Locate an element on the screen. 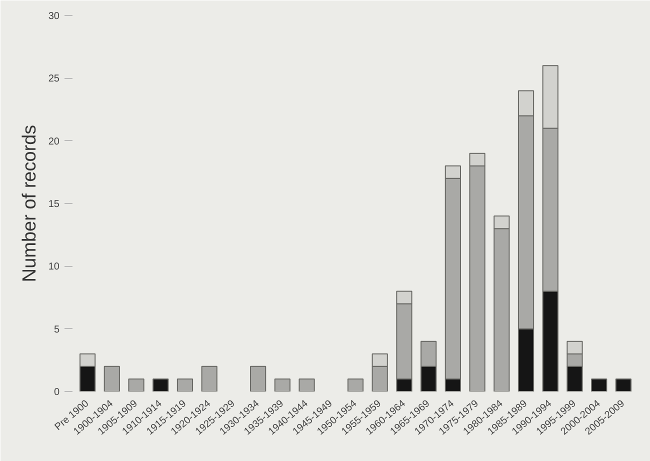 Image resolution: width=650 pixels, height=461 pixels. y-axis-title: Number of records is located at coordinates (29, 203).